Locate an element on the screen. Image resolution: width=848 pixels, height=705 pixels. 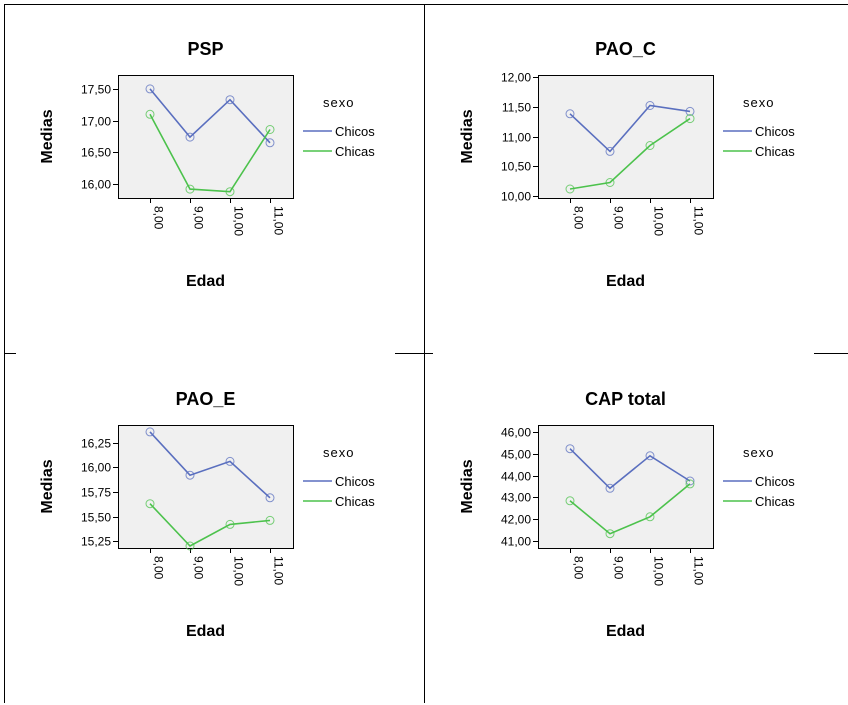
y-tick-label: 16,25 is located at coordinates (96, 444).